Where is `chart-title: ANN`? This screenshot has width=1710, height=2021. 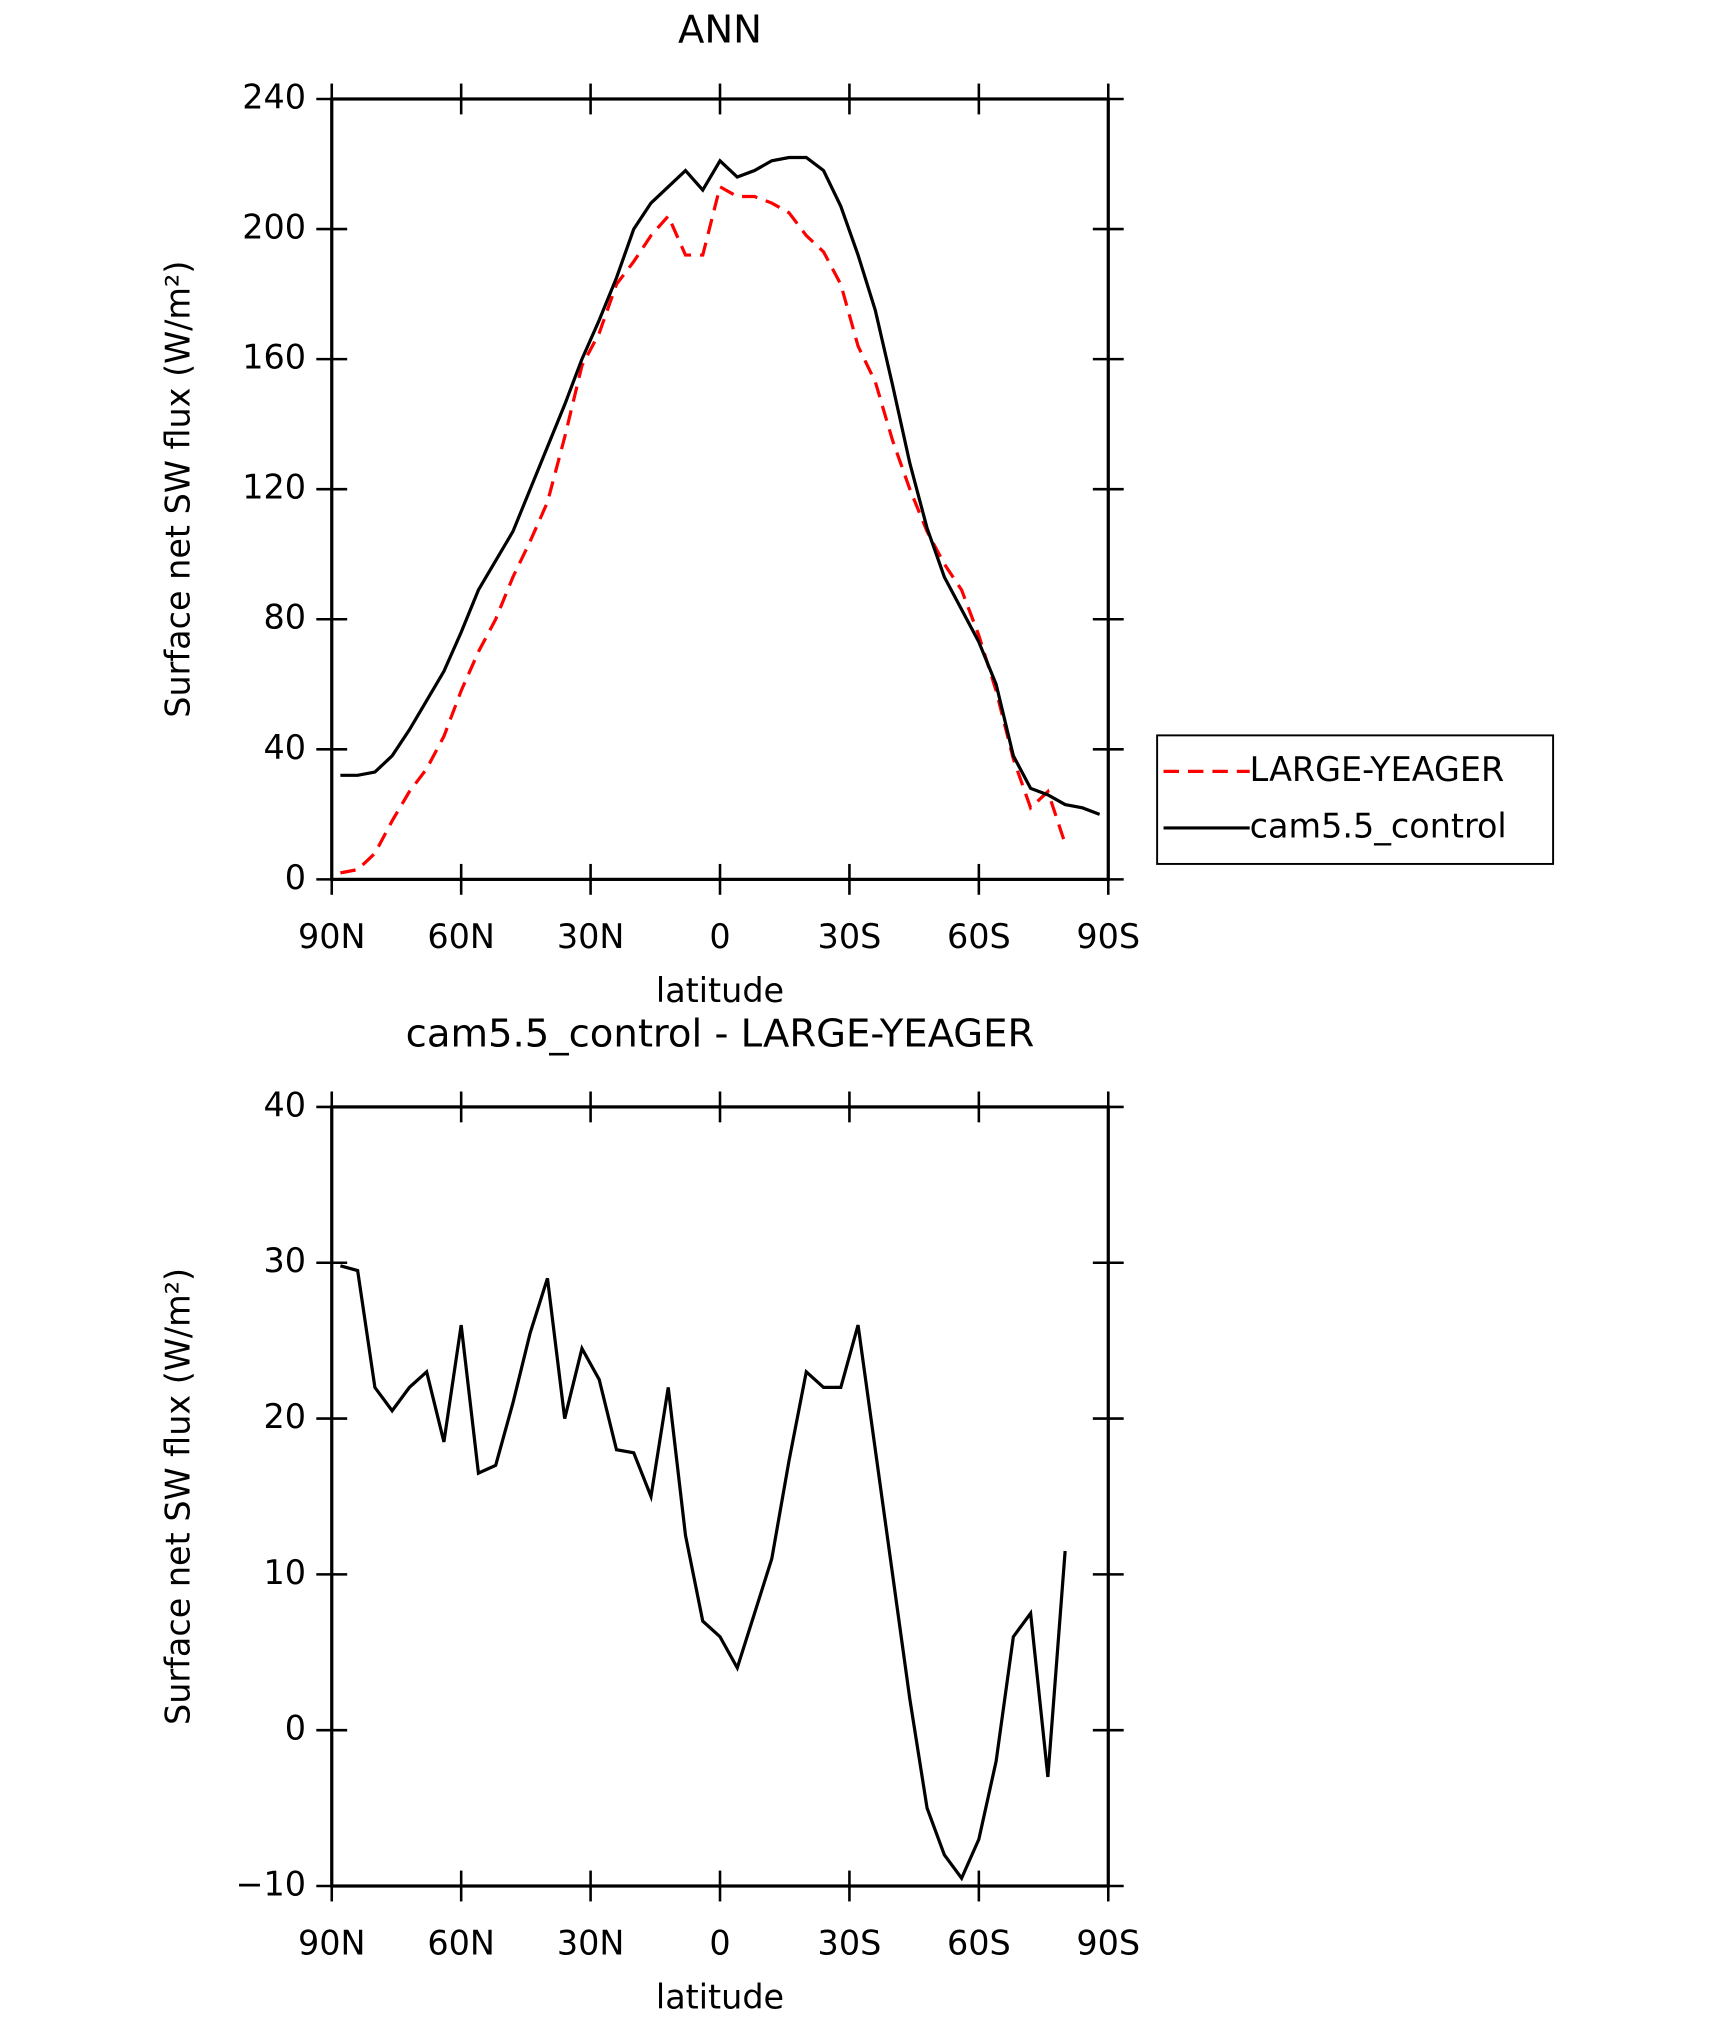 chart-title: ANN is located at coordinates (720, 30).